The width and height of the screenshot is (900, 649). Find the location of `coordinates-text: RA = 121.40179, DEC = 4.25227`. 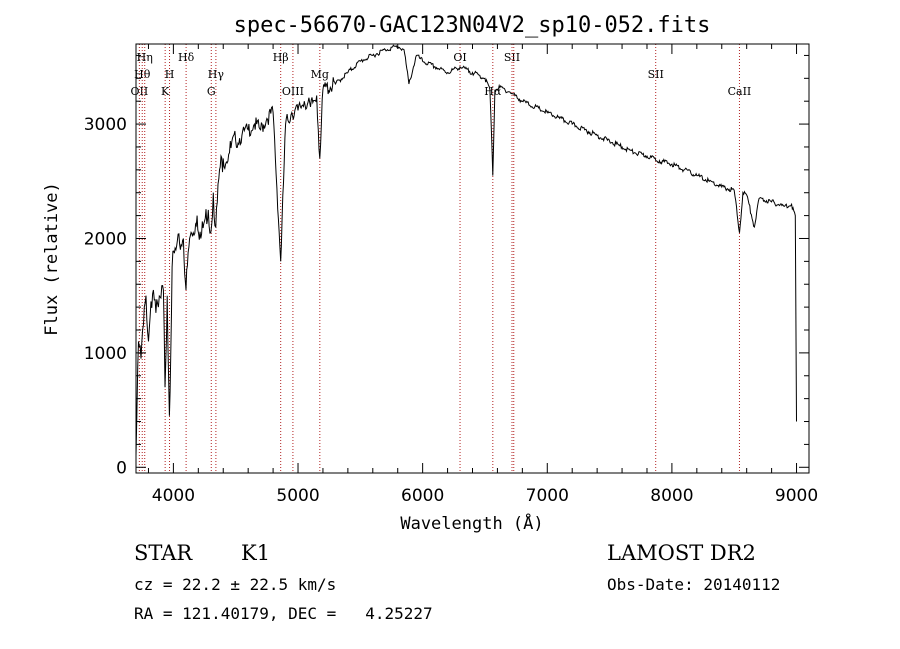

coordinates-text: RA = 121.40179, DEC = 4.25227 is located at coordinates (283, 613).